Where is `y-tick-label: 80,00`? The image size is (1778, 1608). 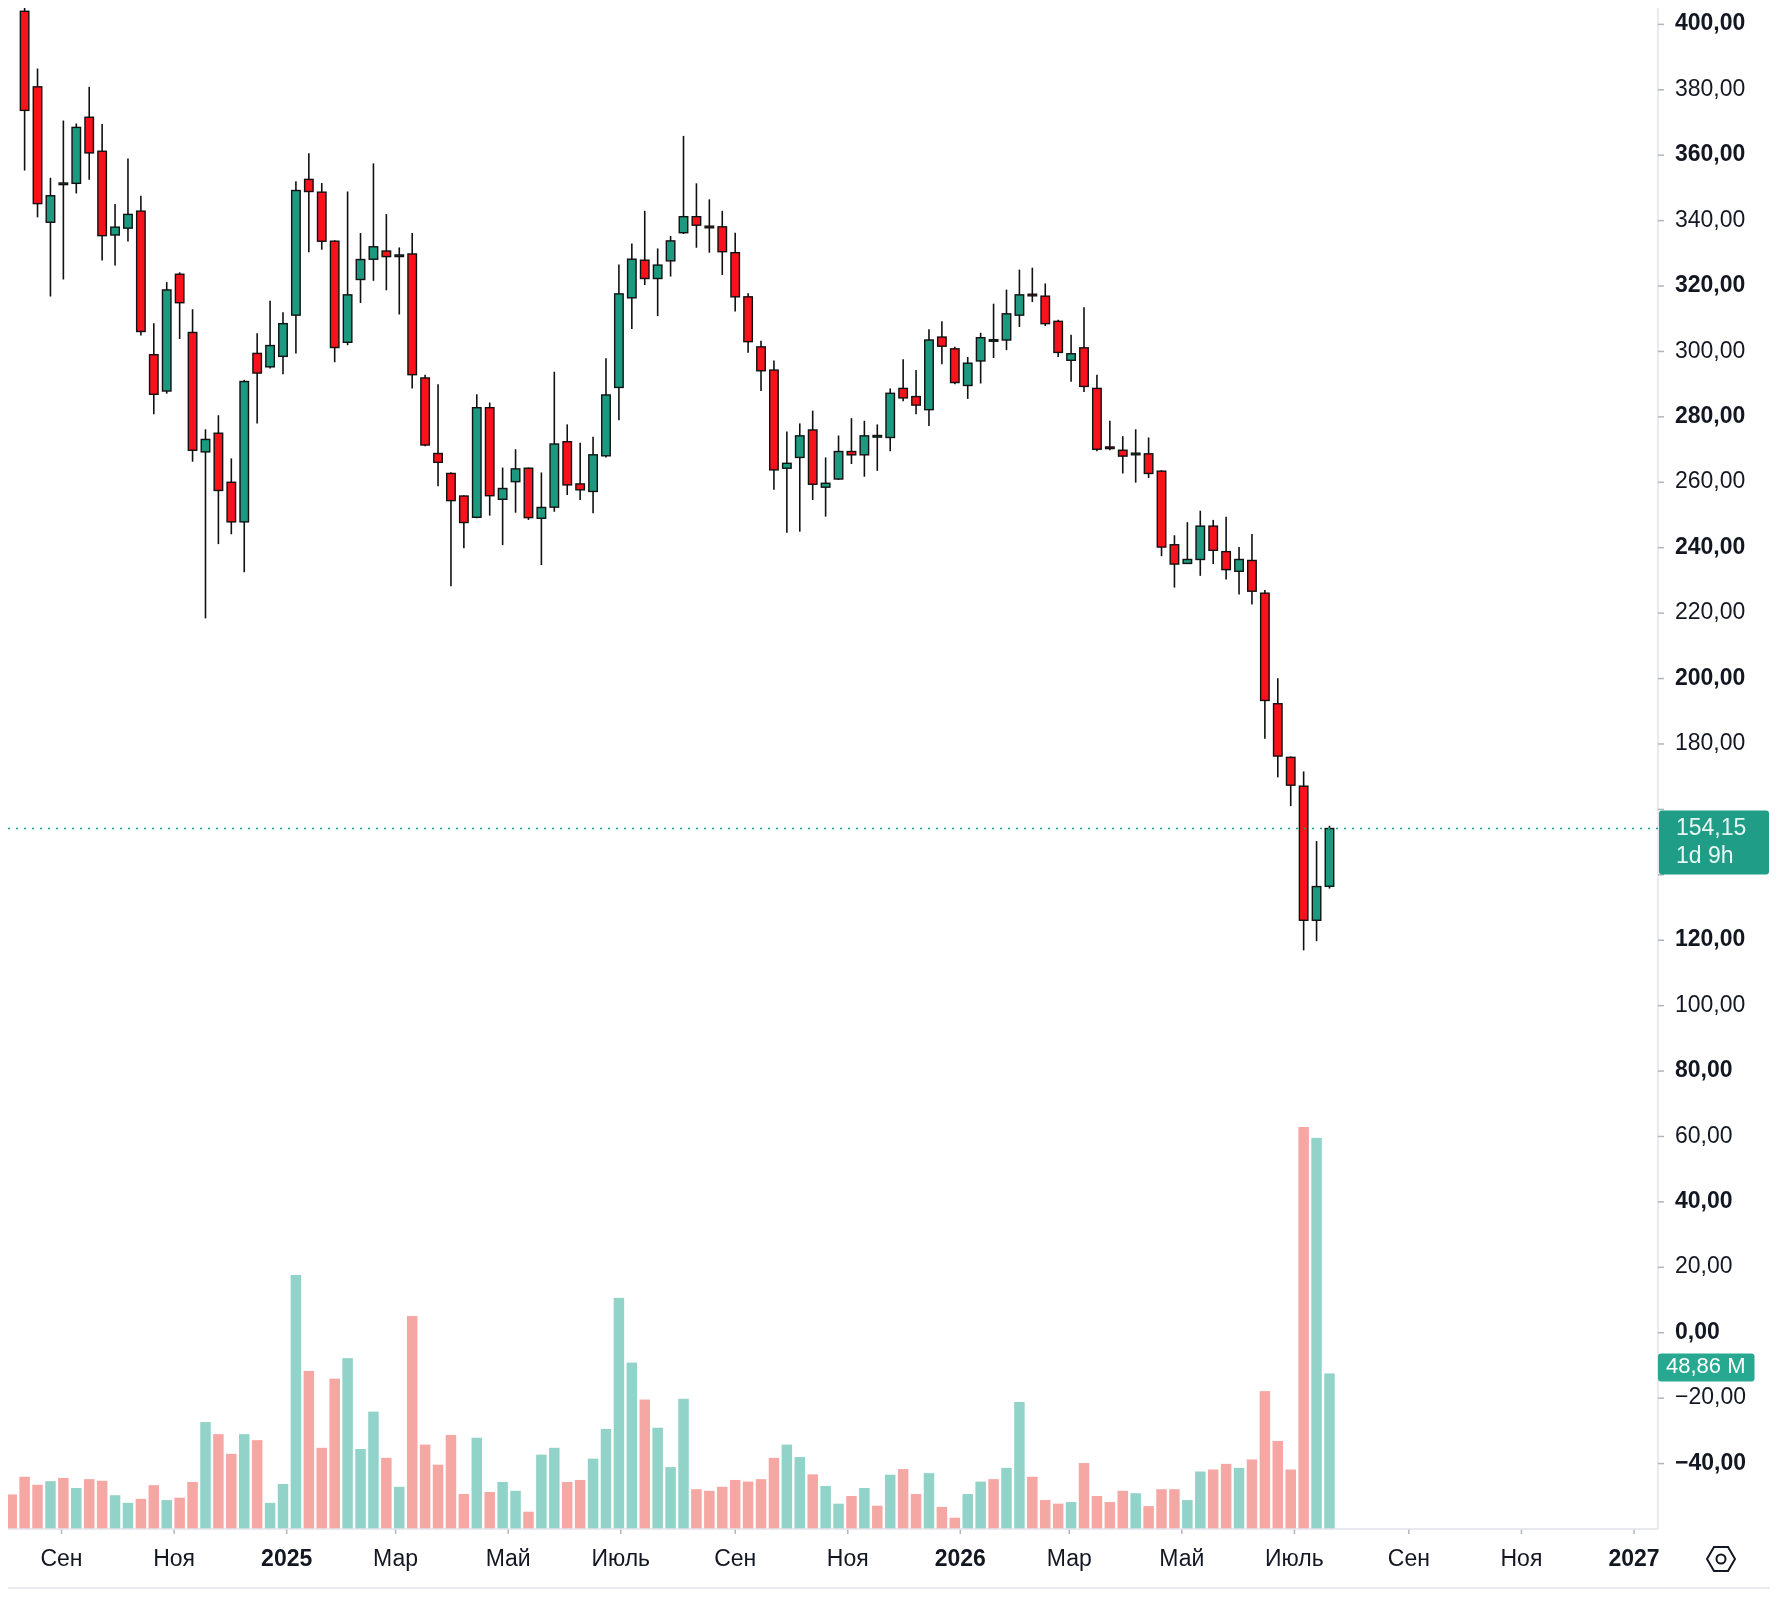
y-tick-label: 80,00 is located at coordinates (1704, 1069).